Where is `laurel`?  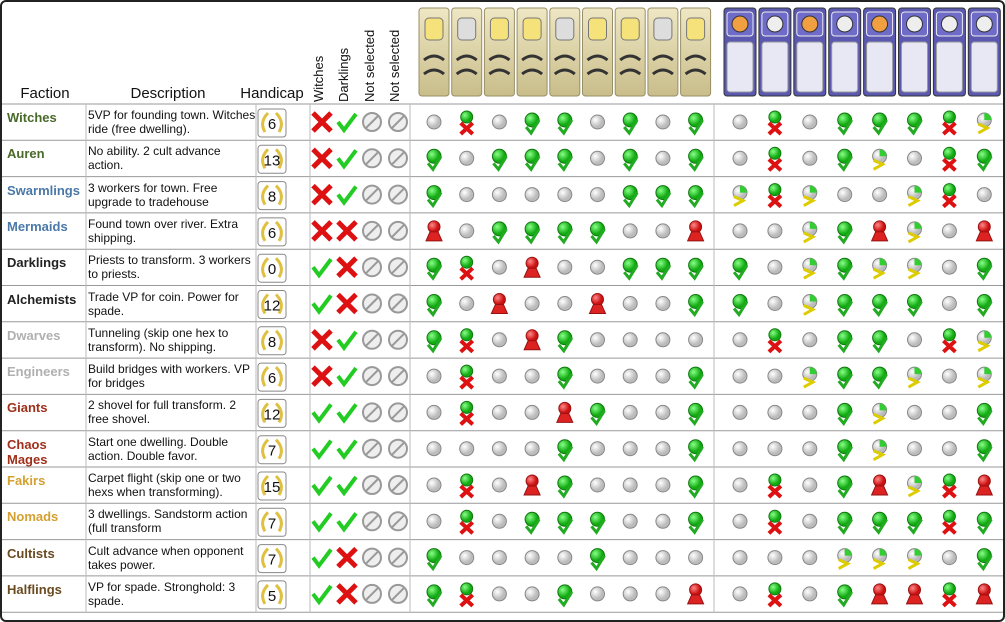 laurel is located at coordinates (272, 340).